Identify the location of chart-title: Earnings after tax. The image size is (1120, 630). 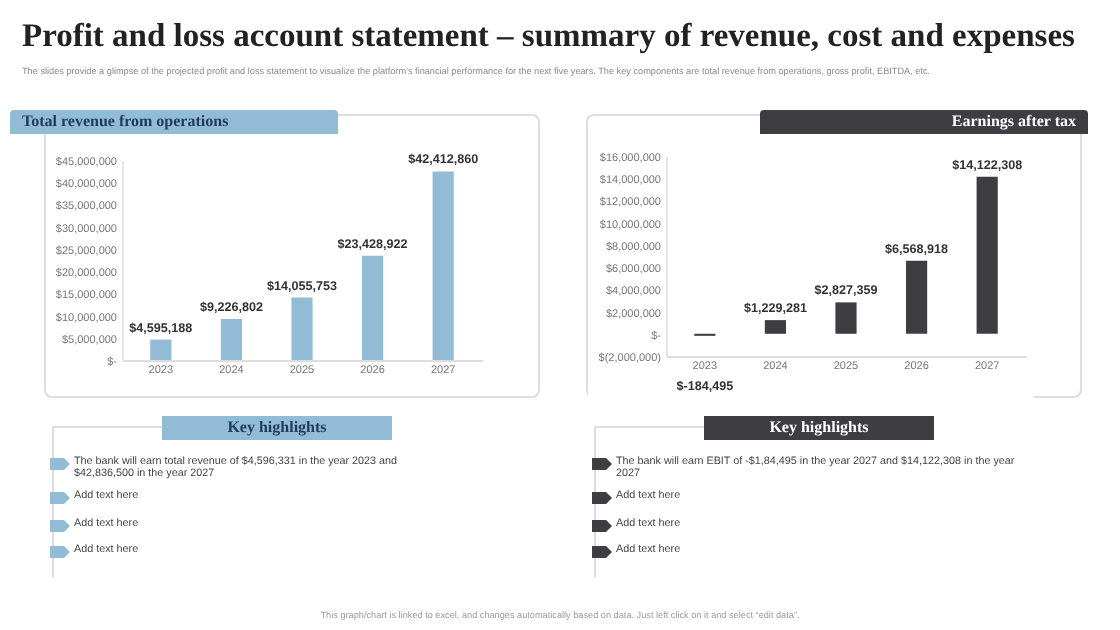
(924, 122).